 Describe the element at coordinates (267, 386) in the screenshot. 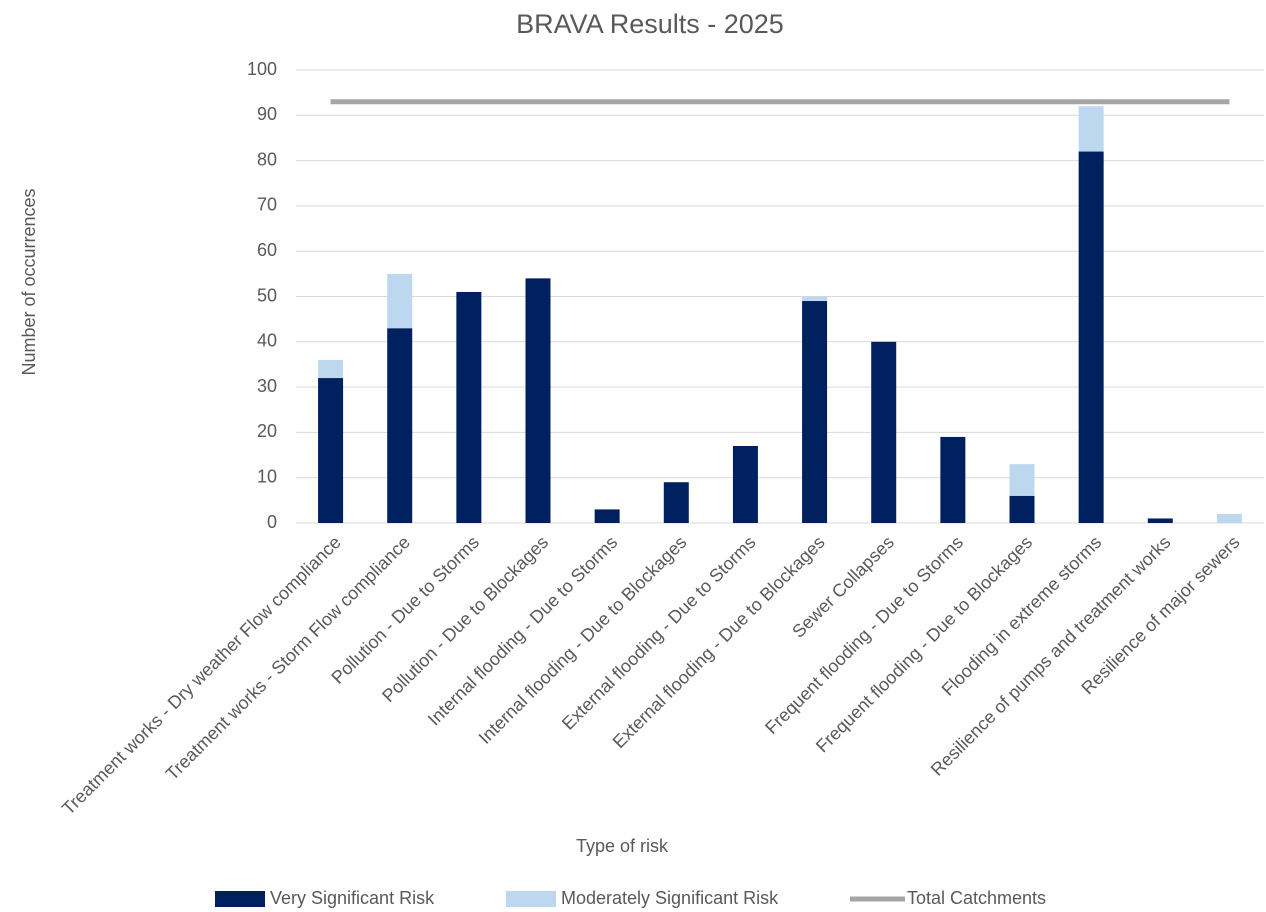

I see `y-tick-label: 30` at that location.